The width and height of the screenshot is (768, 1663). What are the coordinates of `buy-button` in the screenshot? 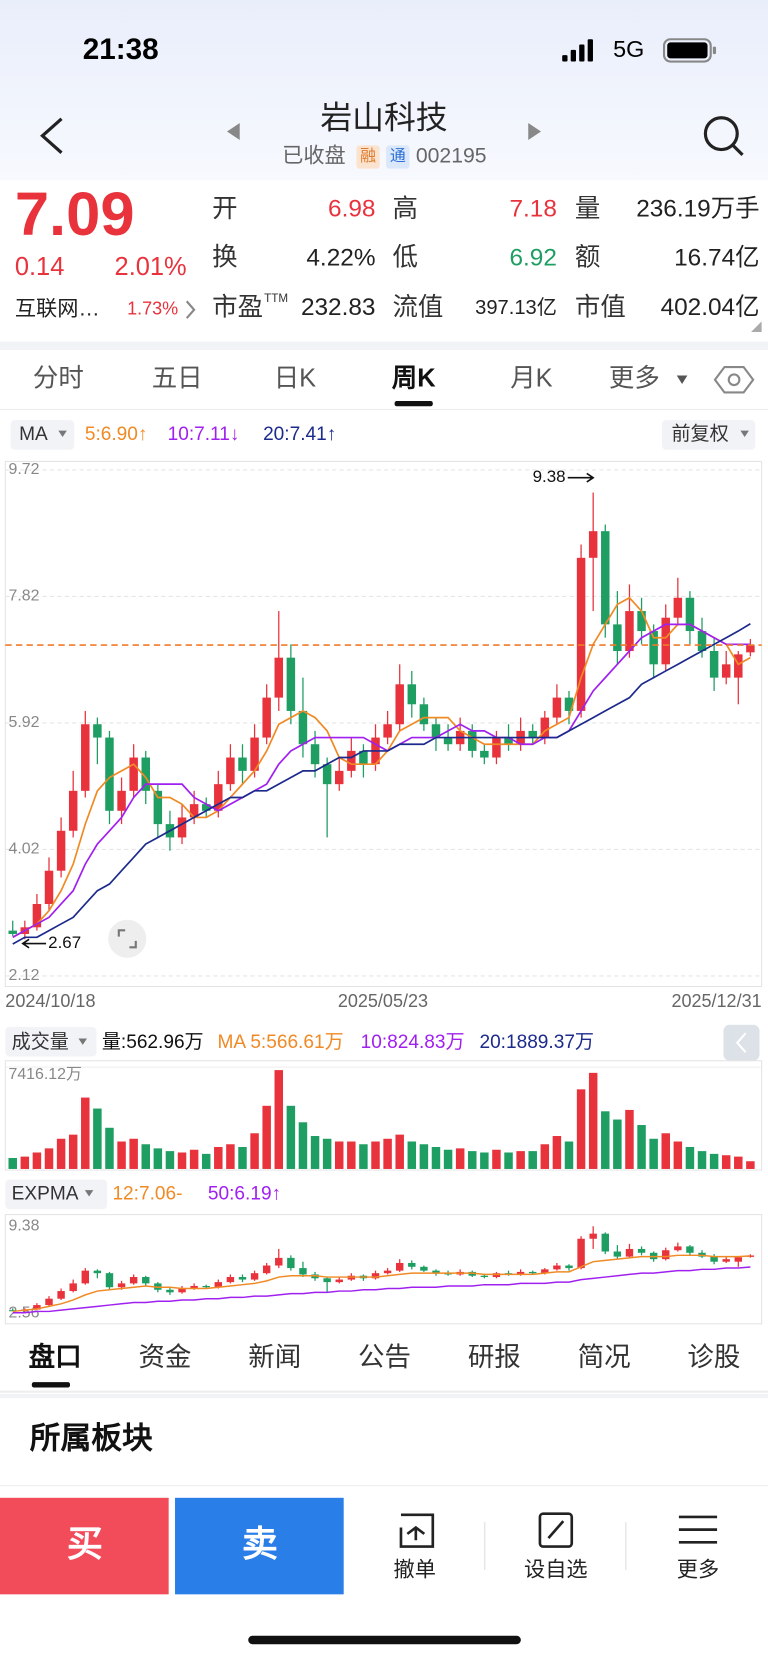 It's located at (84, 1546).